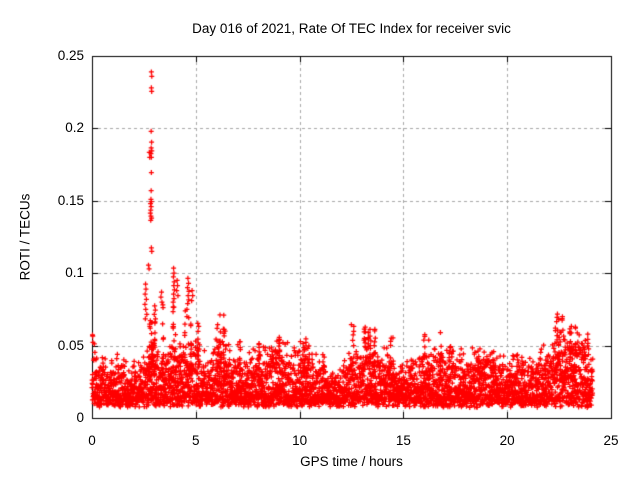 The height and width of the screenshot is (480, 640). What do you see at coordinates (74, 128) in the screenshot?
I see `y-tick-label: 0.2` at bounding box center [74, 128].